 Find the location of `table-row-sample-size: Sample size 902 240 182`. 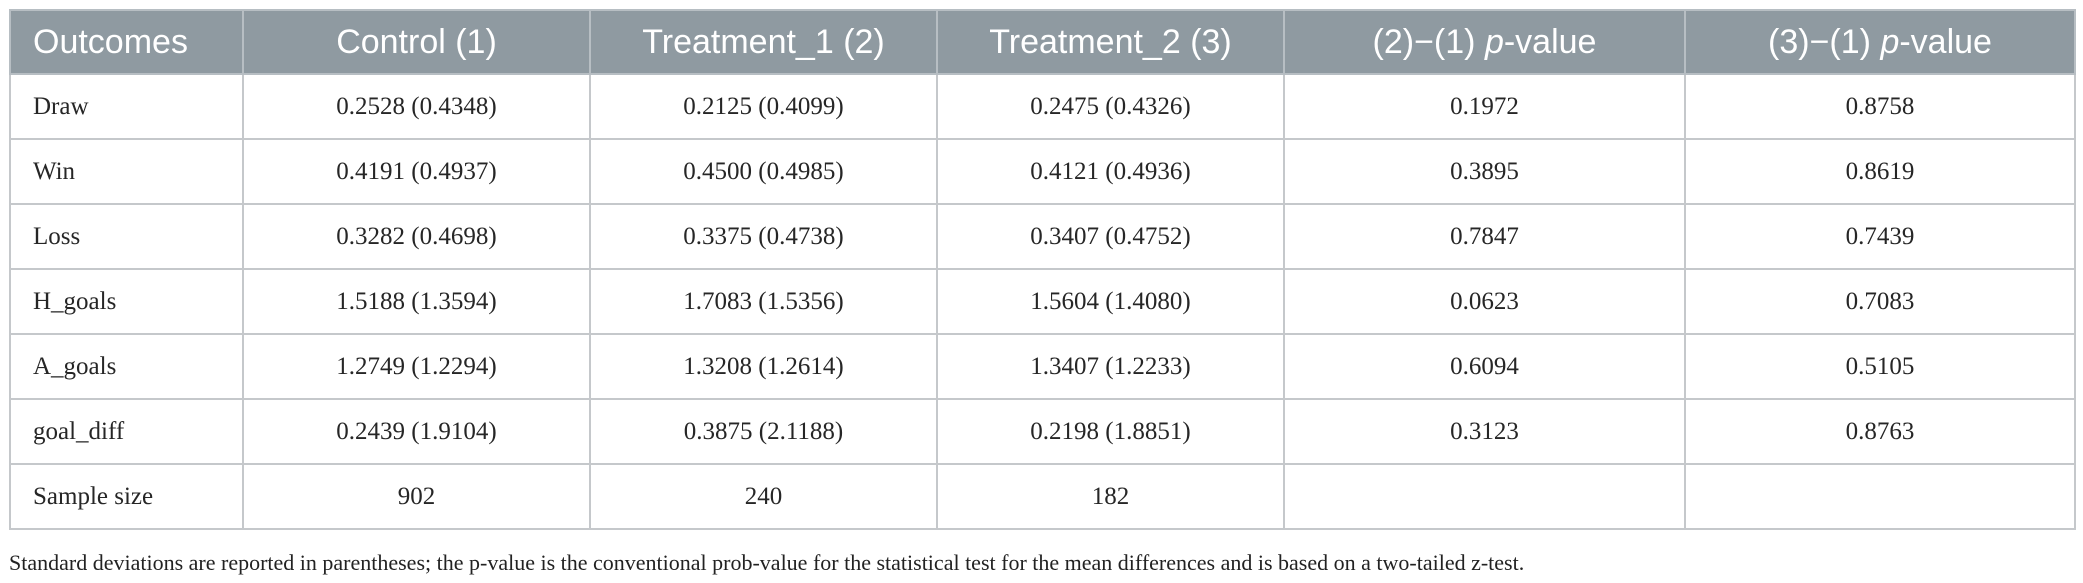

table-row-sample-size: Sample size 902 240 182 is located at coordinates (1042, 496).